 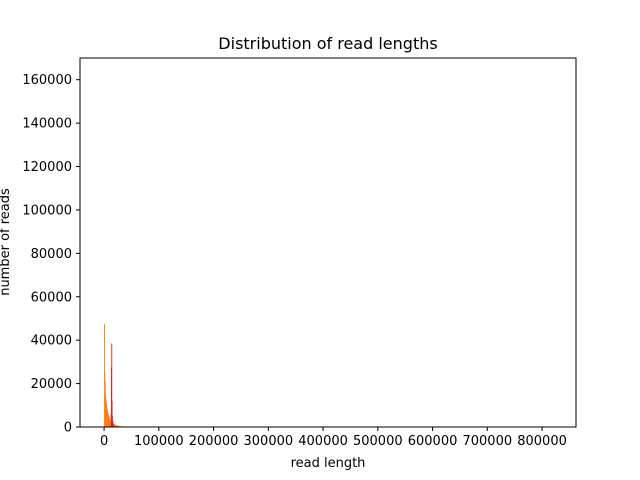 I want to click on x-tick-label: 400000, so click(x=323, y=441).